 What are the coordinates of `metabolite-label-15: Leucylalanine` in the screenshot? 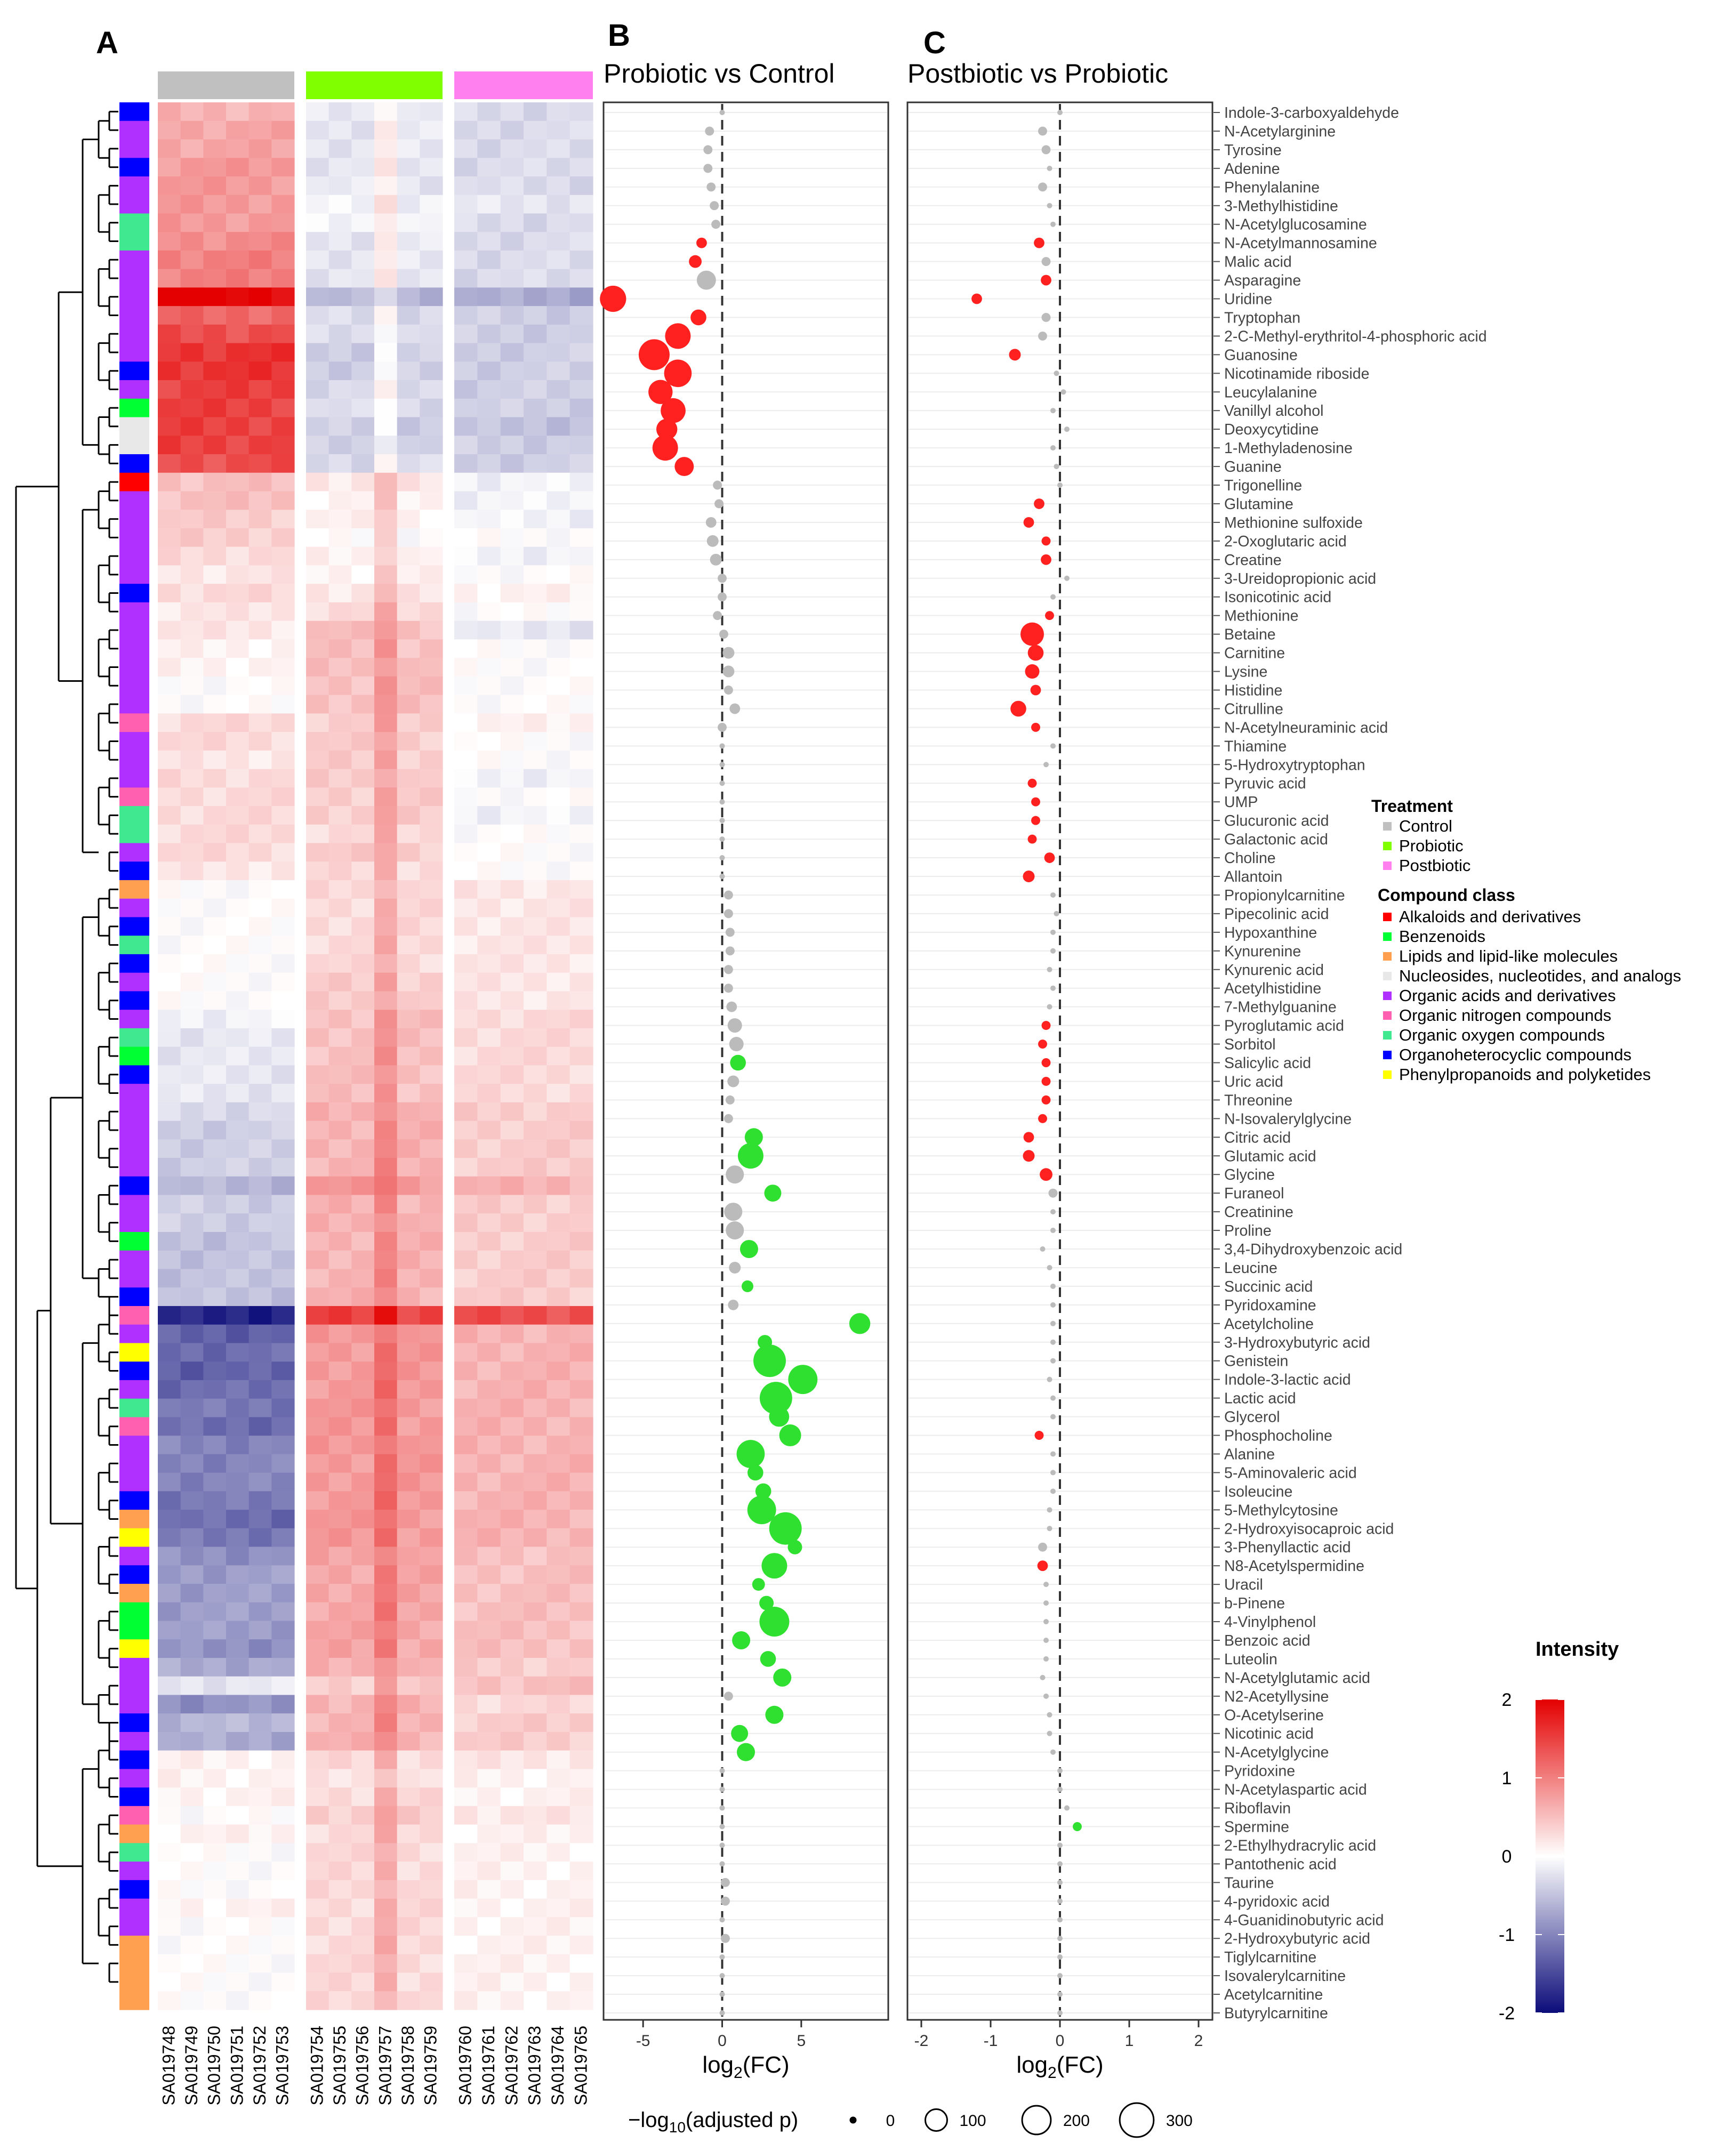 It's located at (1270, 393).